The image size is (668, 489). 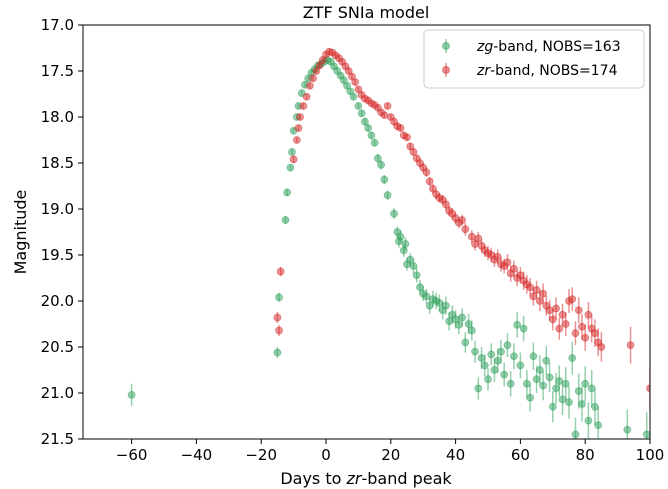 I want to click on x-tick-label: 40, so click(x=455, y=455).